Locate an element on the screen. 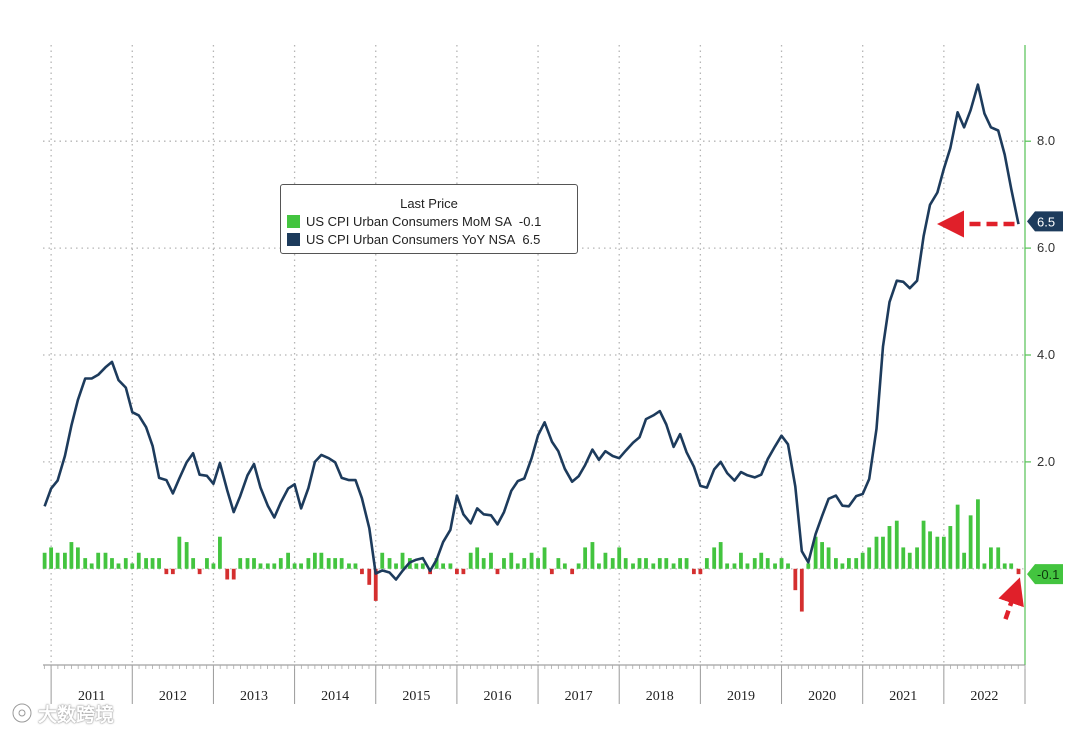 The height and width of the screenshot is (733, 1080). x-year-label: 2015 is located at coordinates (416, 696).